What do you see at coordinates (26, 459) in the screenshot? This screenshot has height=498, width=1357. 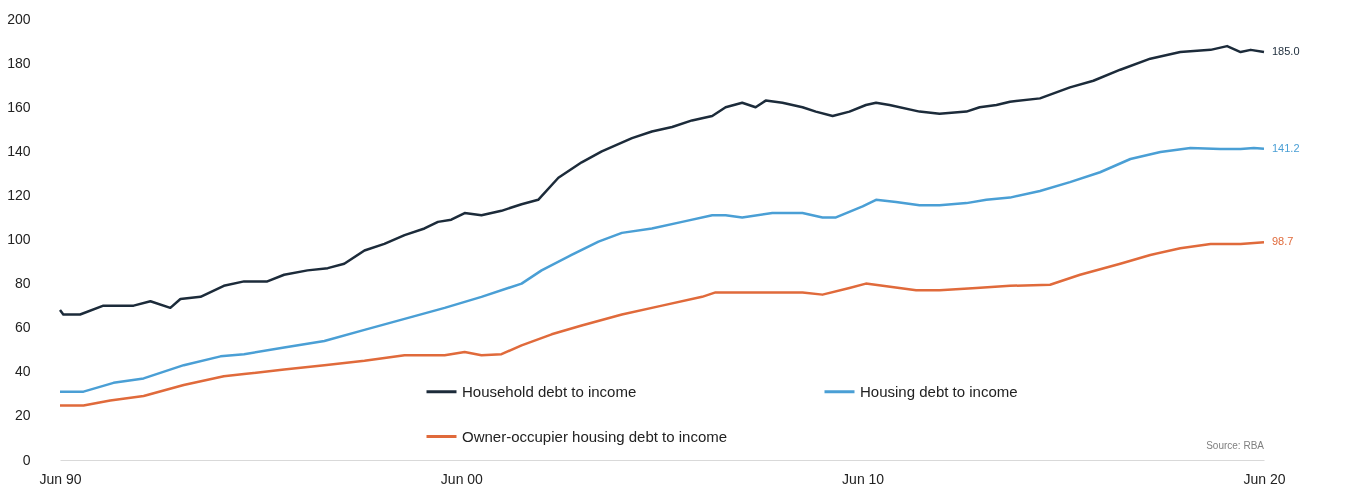 I see `y-tick-label: 0` at bounding box center [26, 459].